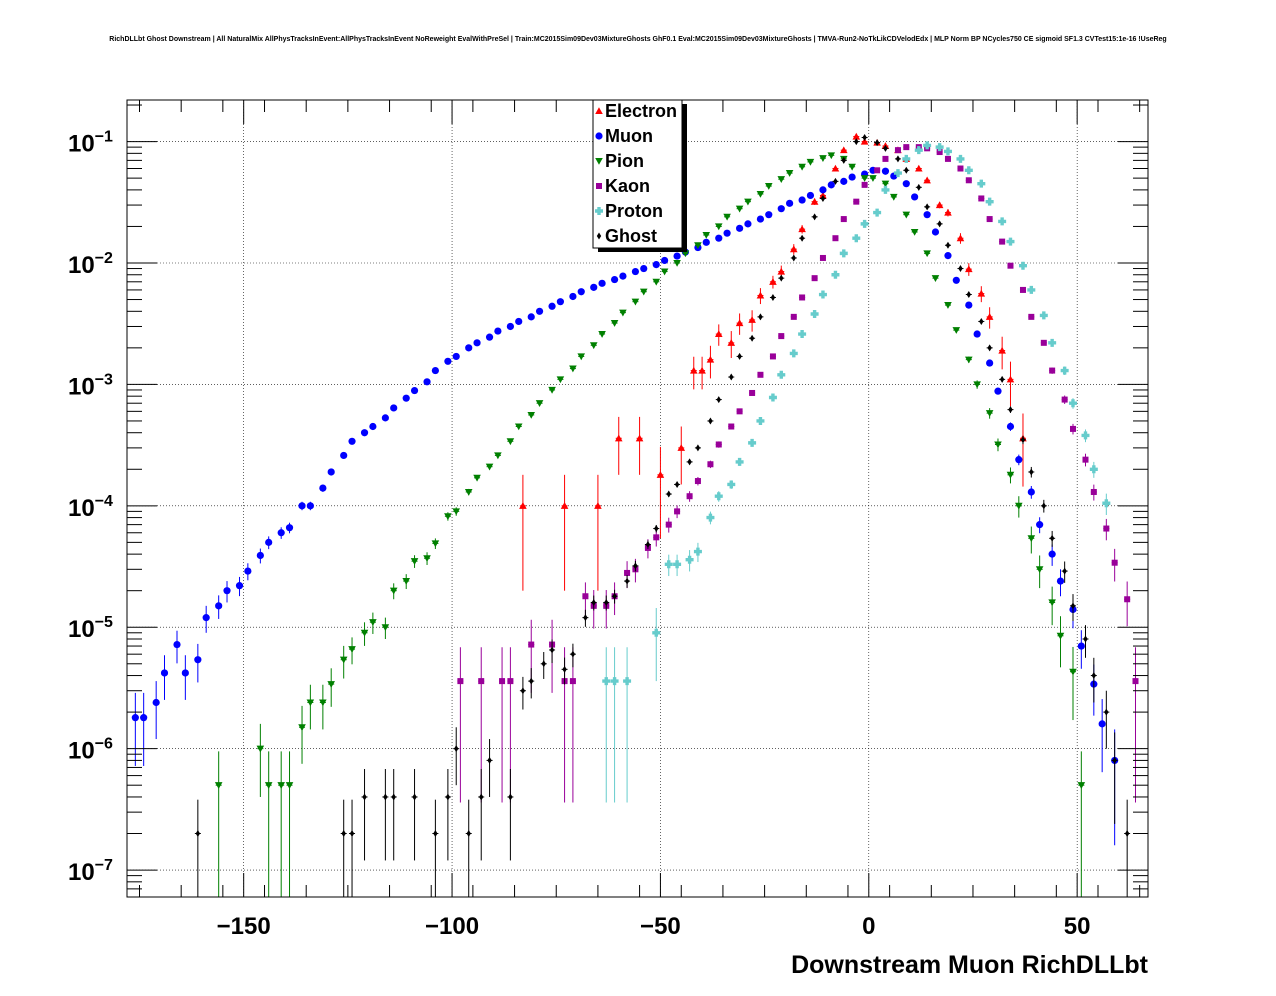  What do you see at coordinates (90, 507) in the screenshot?
I see `y-tick-label: 10⁻⁴` at bounding box center [90, 507].